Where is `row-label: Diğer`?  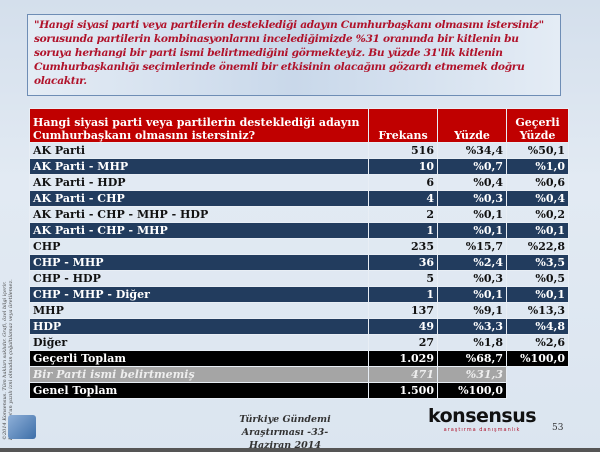 row-label: Diğer is located at coordinates (199, 342).